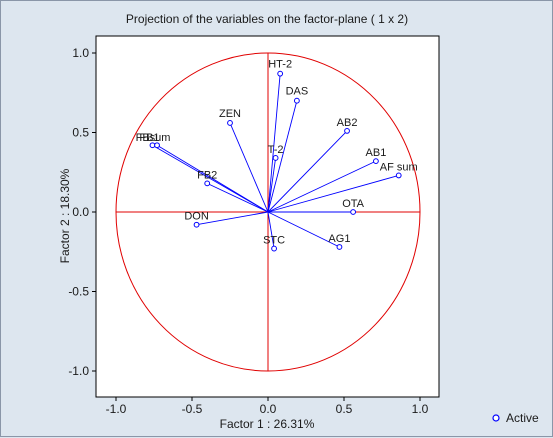  I want to click on x-tick-label: 1.0, so click(420, 409).